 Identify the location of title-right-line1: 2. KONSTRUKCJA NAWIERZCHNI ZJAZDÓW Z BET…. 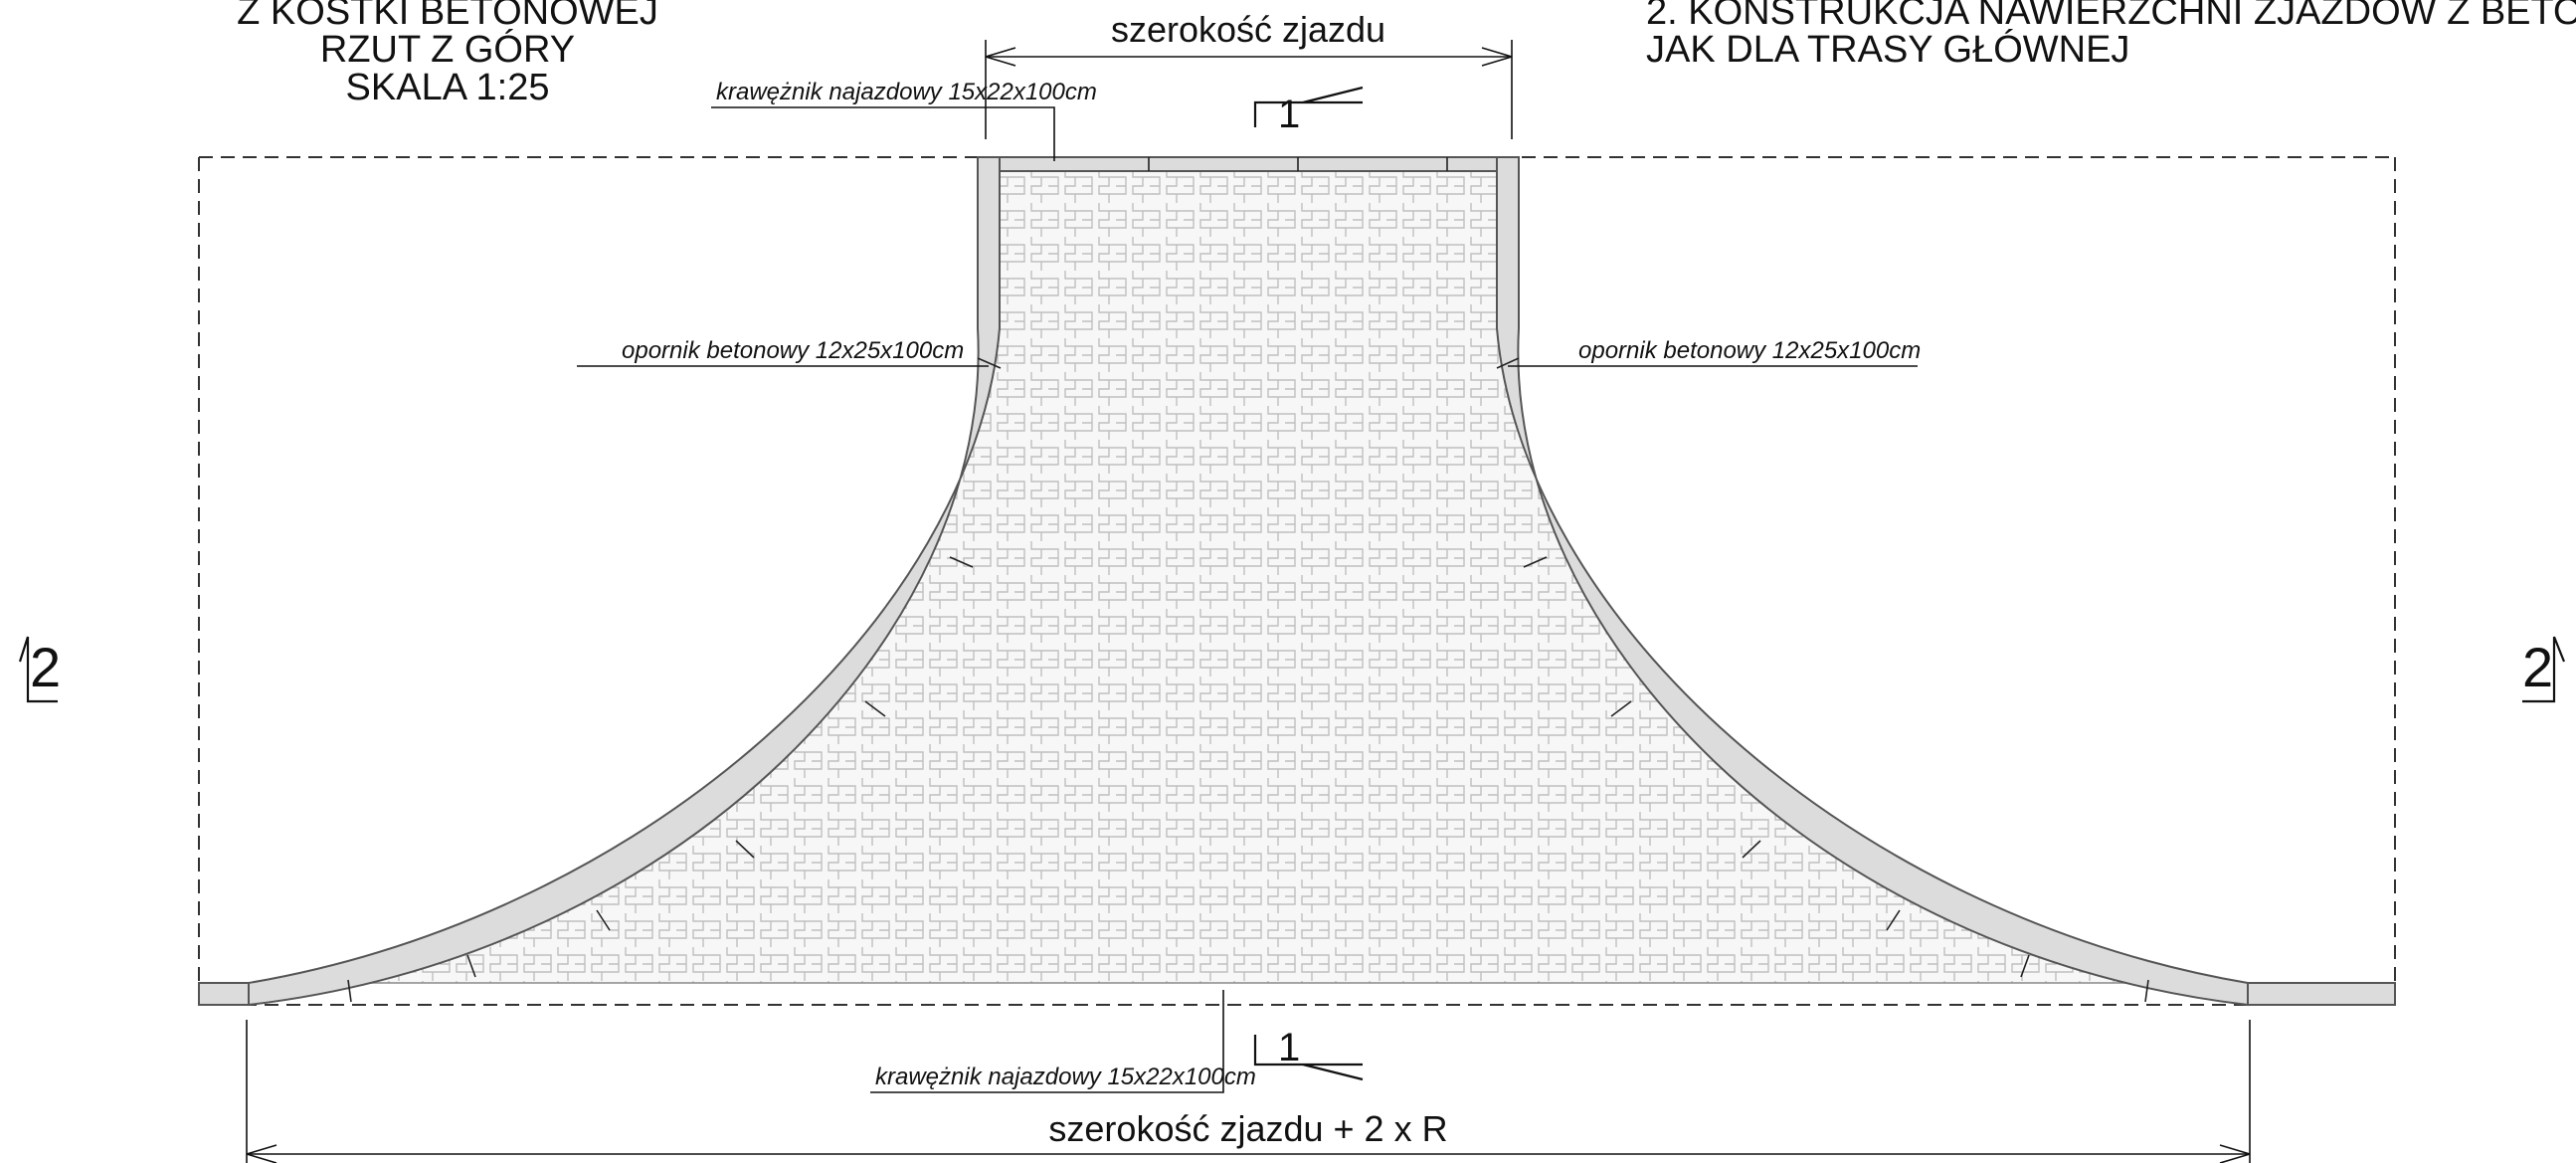
(2111, 16).